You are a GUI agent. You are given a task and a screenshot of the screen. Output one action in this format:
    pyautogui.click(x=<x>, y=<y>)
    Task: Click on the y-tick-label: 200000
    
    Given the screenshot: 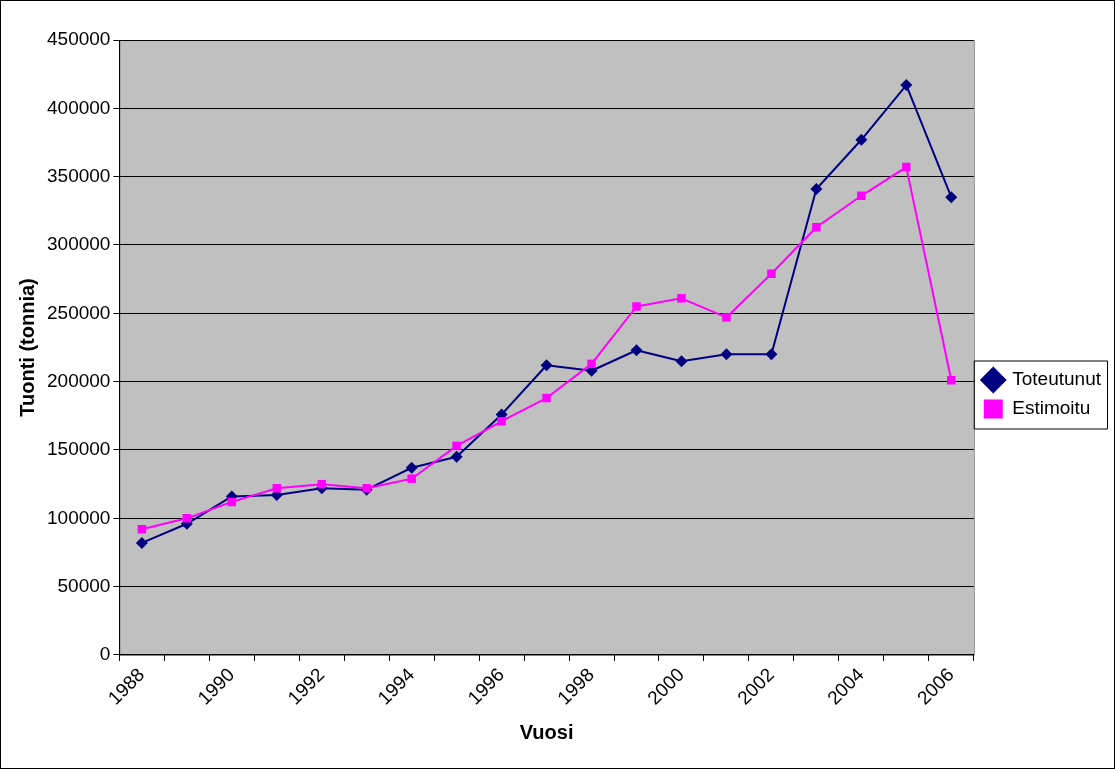 What is the action you would take?
    pyautogui.click(x=79, y=380)
    